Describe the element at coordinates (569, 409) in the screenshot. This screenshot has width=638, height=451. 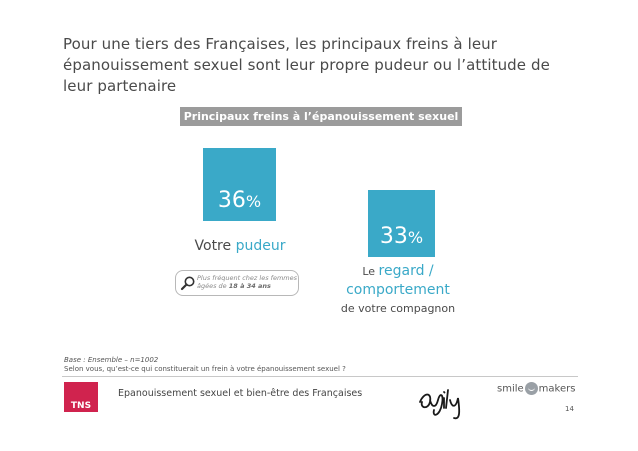
I see `page-number: 14` at that location.